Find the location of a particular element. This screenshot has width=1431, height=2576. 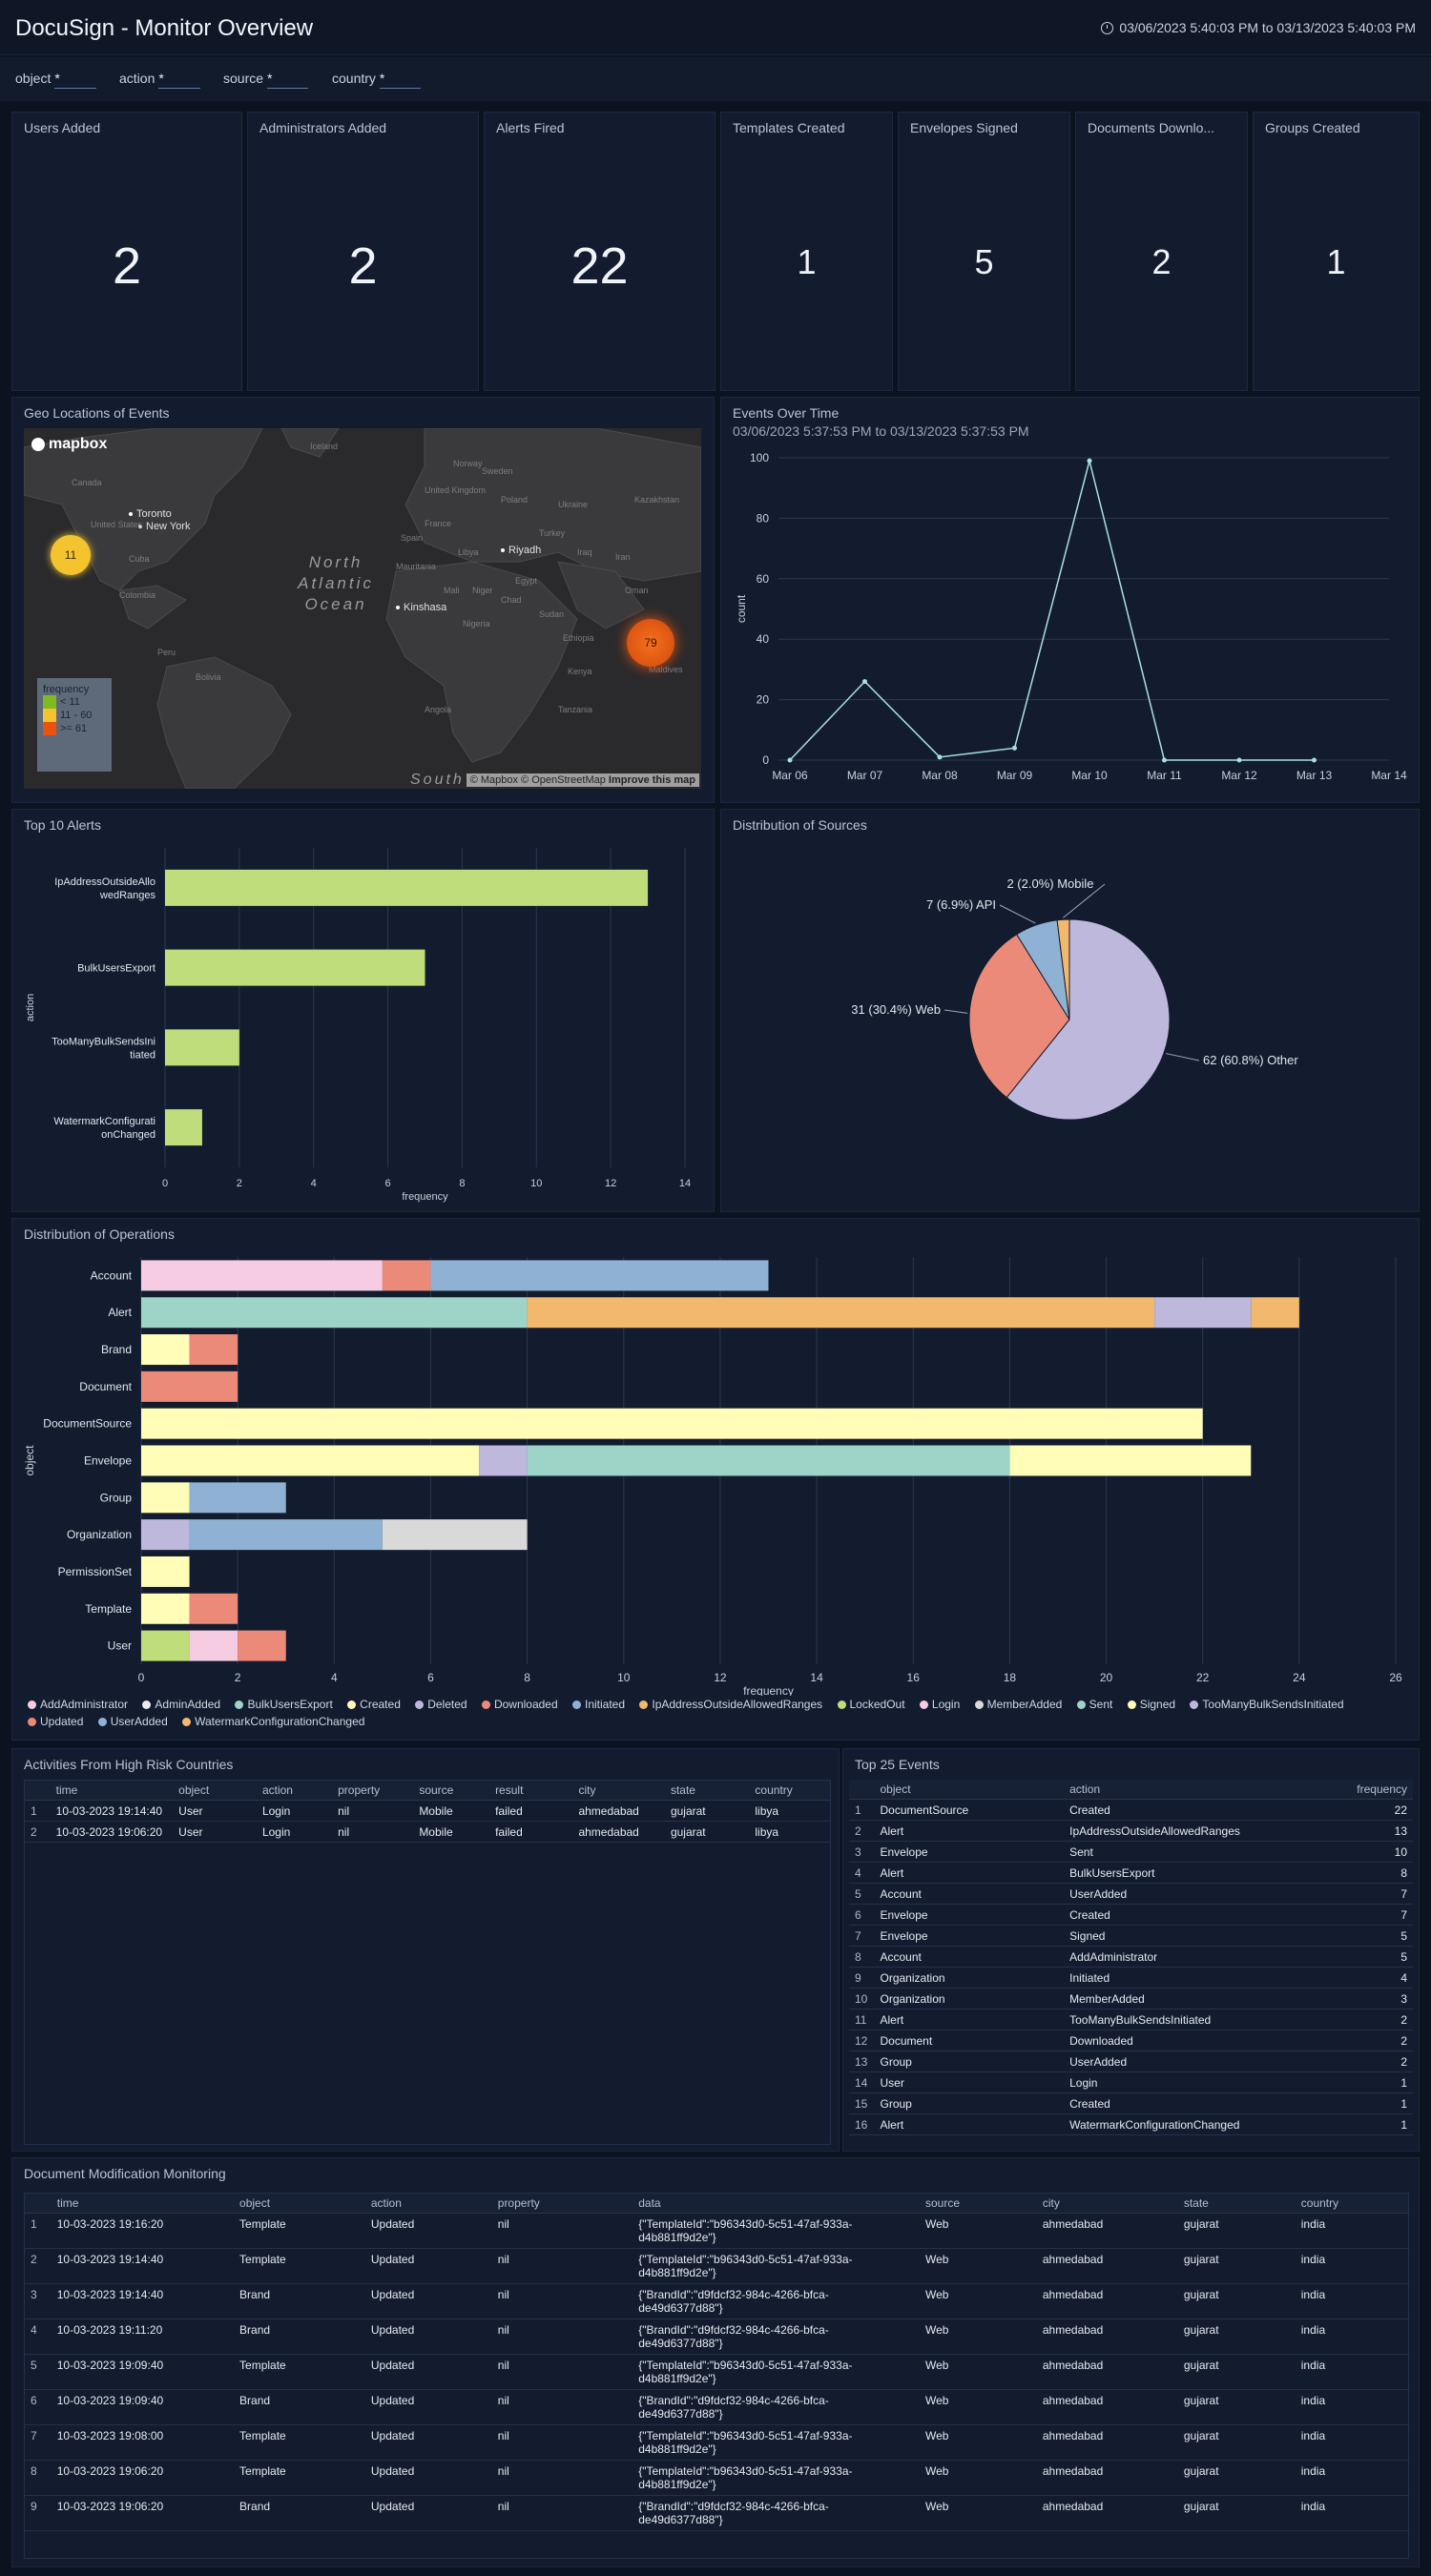

legend-dot is located at coordinates (841, 1705).